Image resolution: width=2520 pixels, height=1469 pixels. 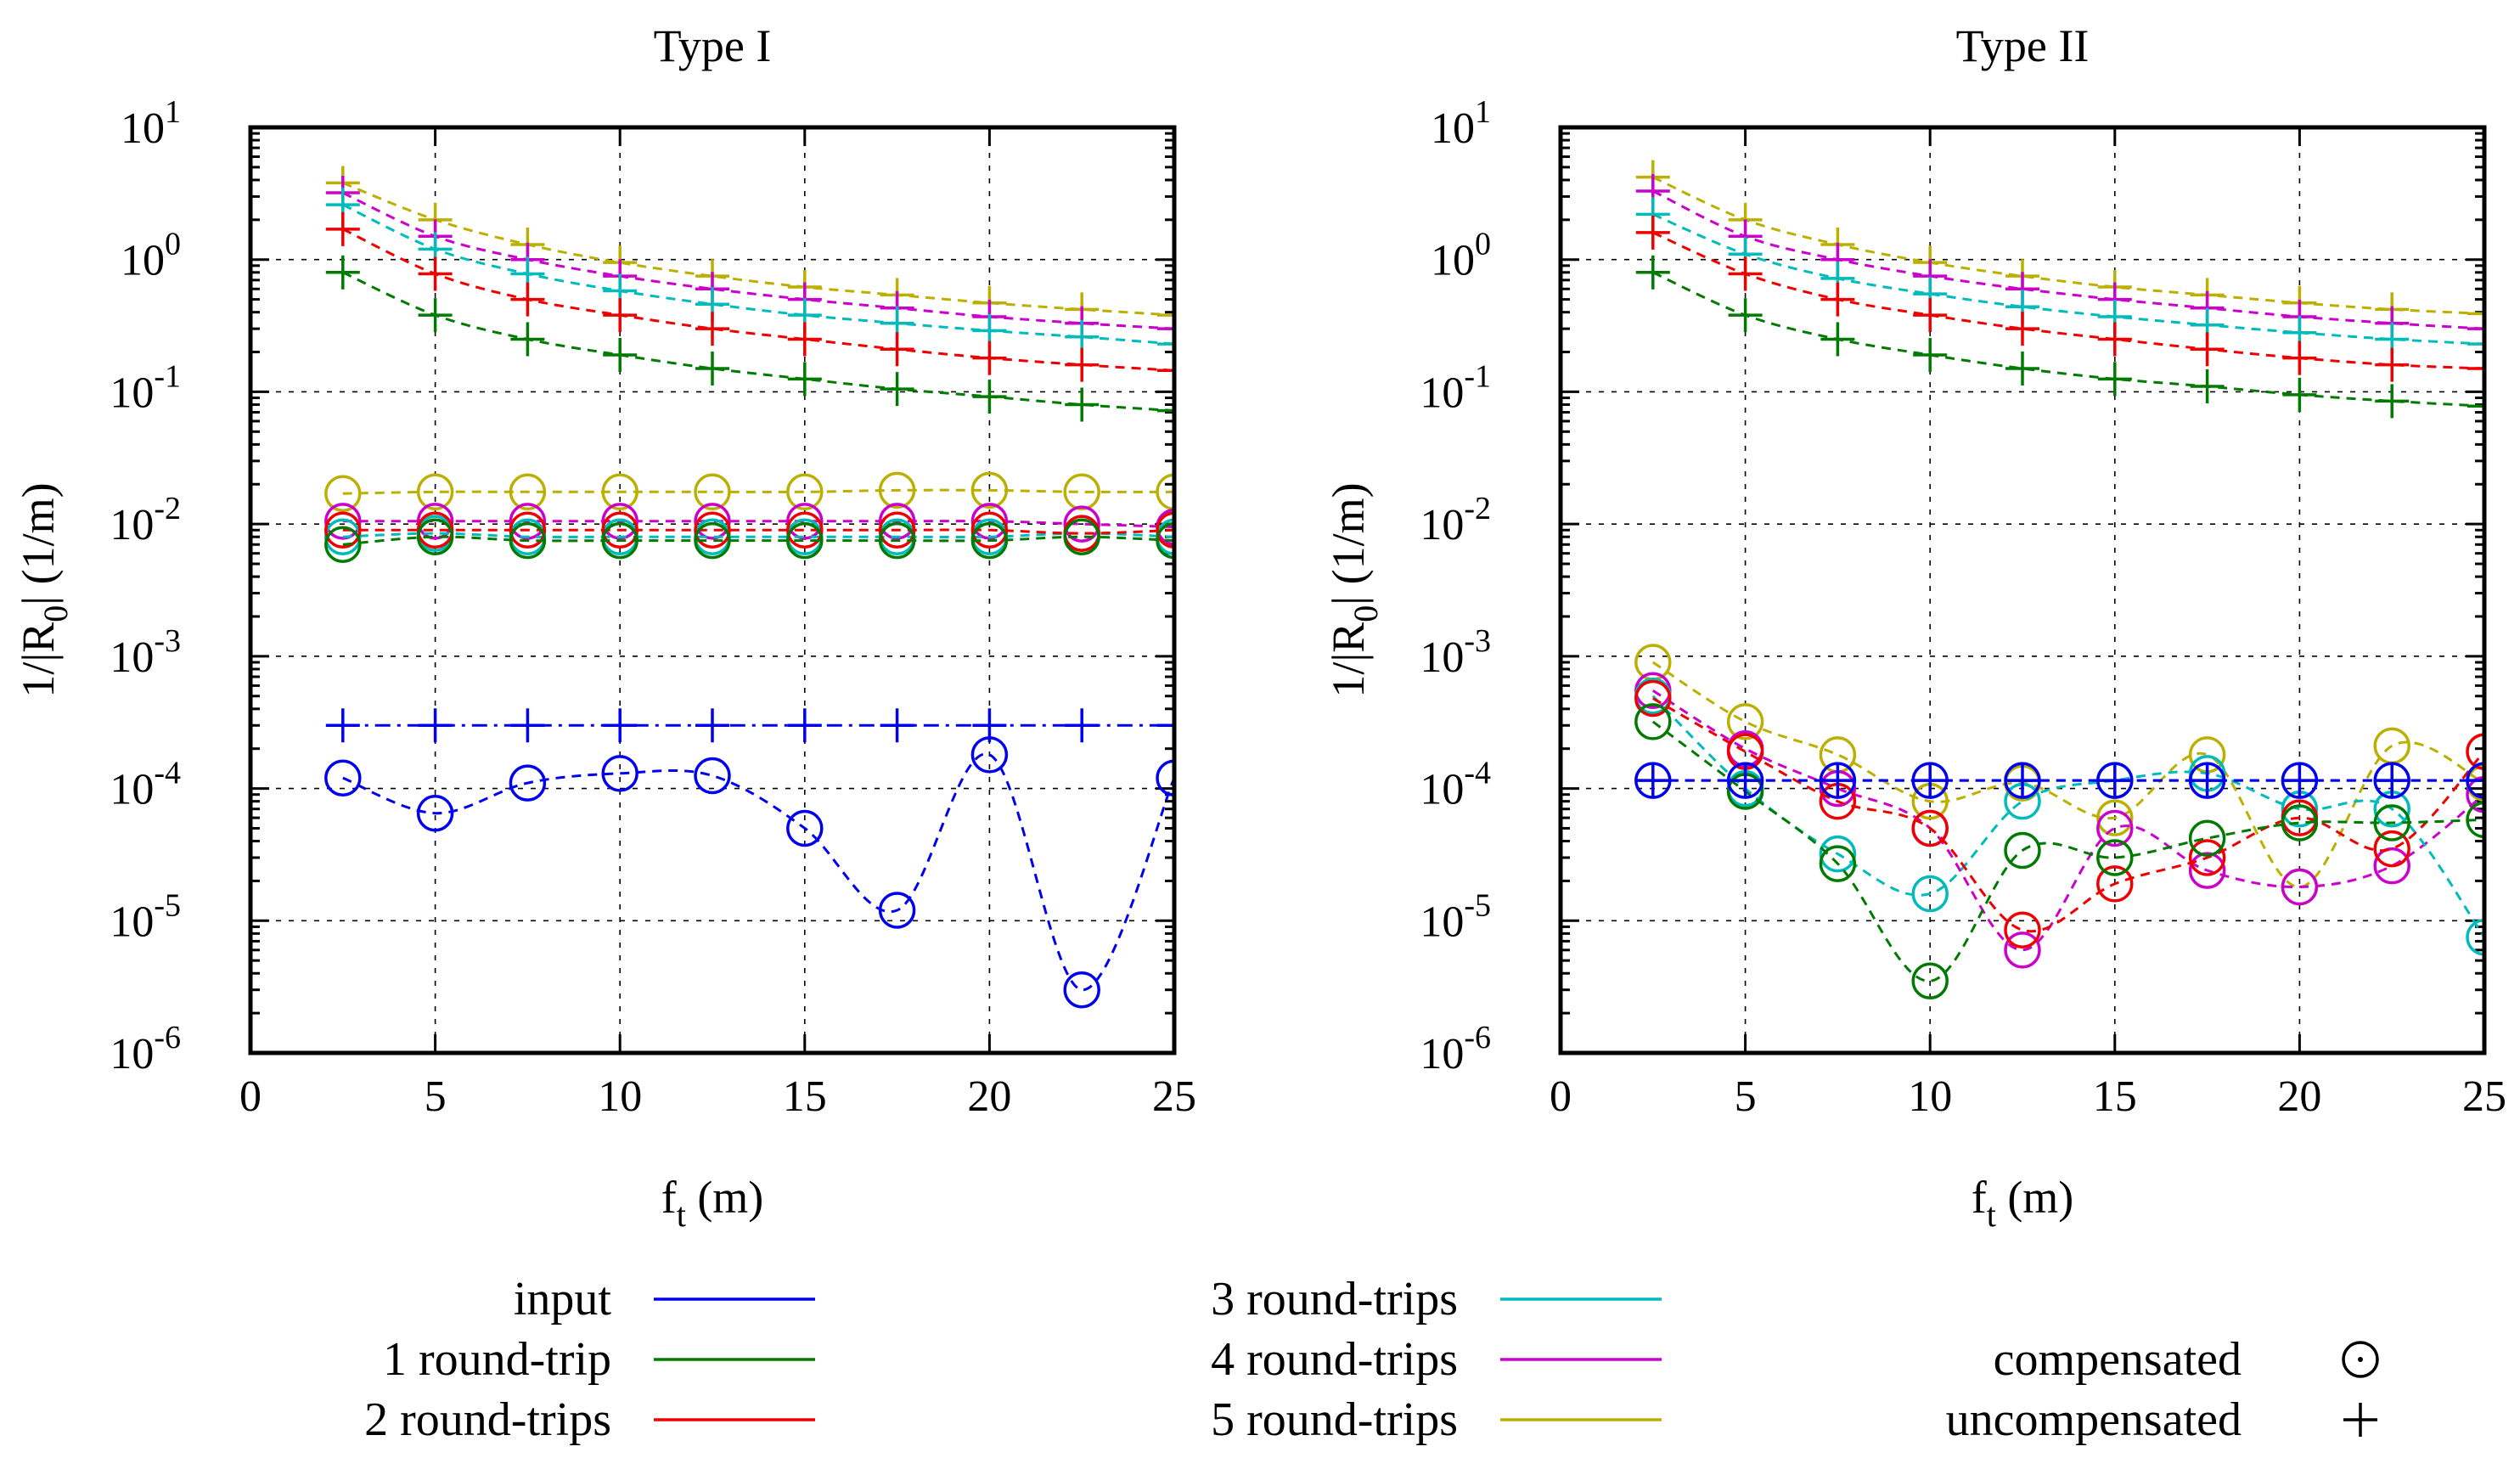 What do you see at coordinates (151, 123) in the screenshot?
I see `y-tick-label: 10¹` at bounding box center [151, 123].